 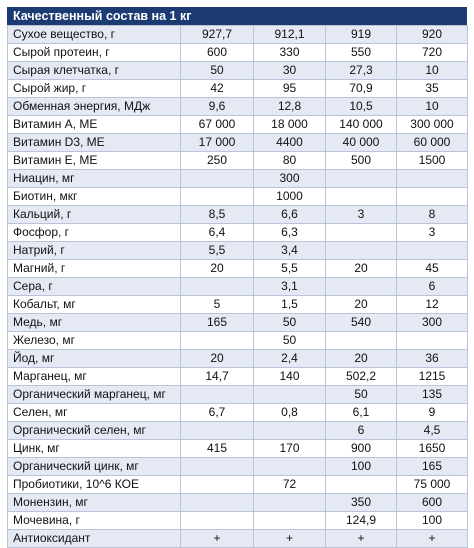 I want to click on table-row: Ниацин, мг 300, so click(x=237, y=178).